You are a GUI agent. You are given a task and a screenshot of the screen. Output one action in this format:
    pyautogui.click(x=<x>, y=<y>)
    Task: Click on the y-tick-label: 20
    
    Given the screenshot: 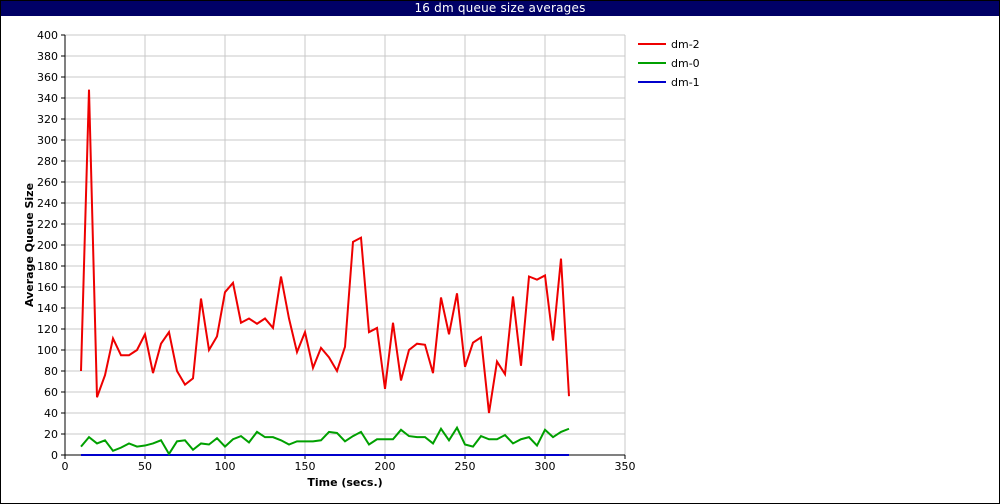 What is the action you would take?
    pyautogui.click(x=51, y=434)
    